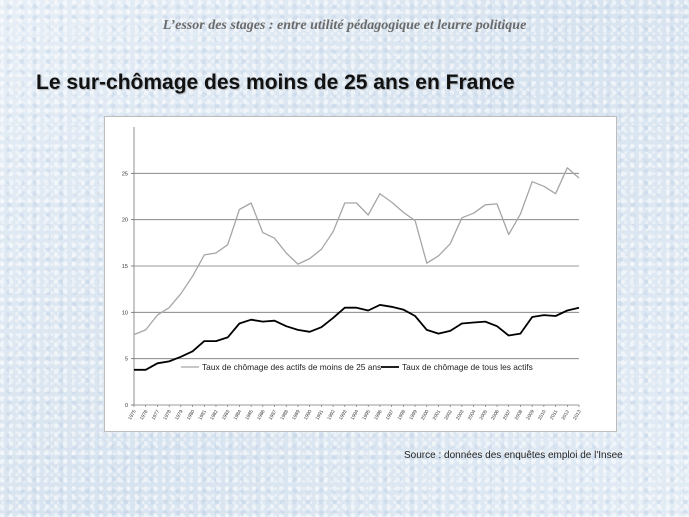  Describe the element at coordinates (355, 415) in the screenshot. I see `x-tick-label: 1994` at that location.